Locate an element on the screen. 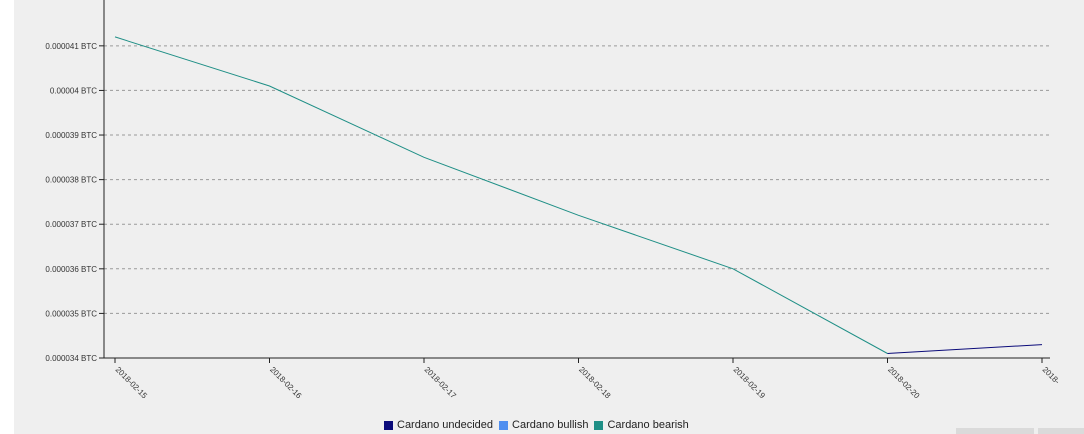  y-tick-label: 0.00004 BTC is located at coordinates (73, 90).